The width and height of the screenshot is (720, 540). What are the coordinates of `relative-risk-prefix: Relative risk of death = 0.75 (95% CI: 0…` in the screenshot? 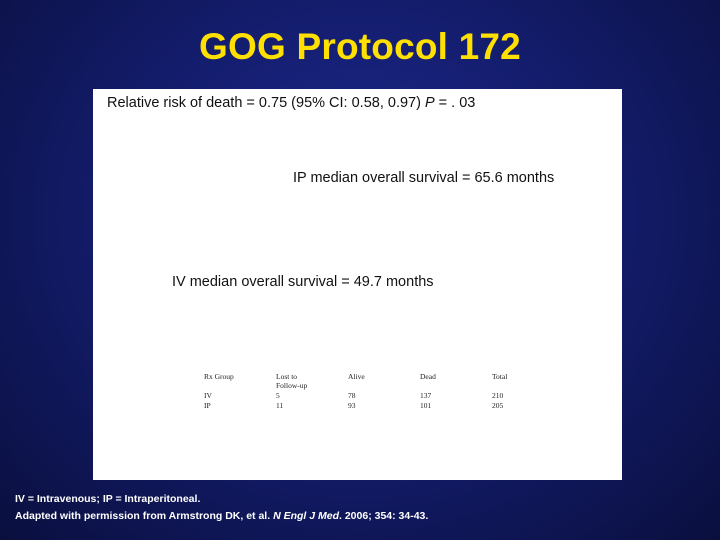 It's located at (266, 103).